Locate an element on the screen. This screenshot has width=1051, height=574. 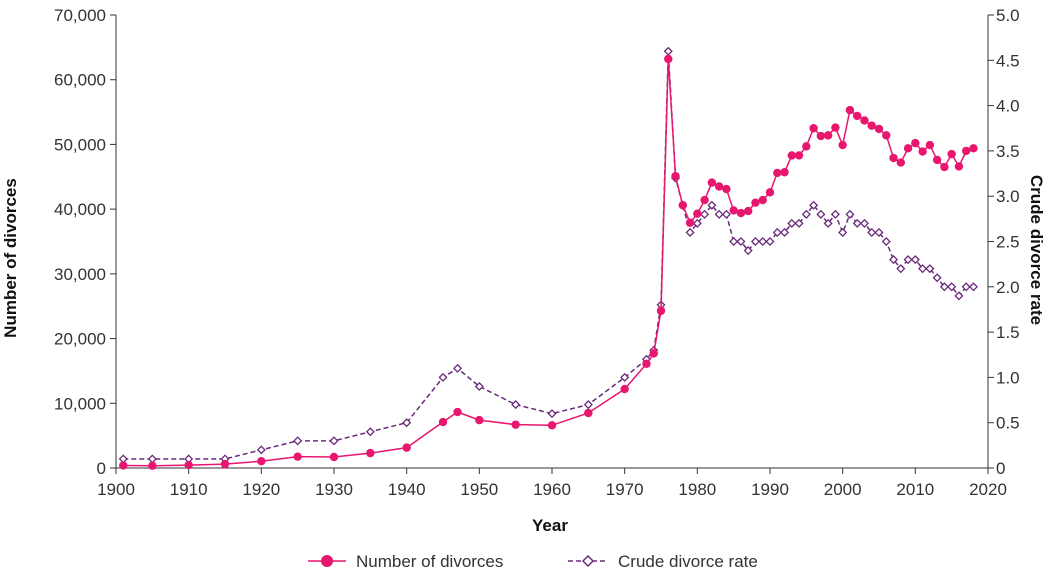
x-tick-label: 1900 is located at coordinates (116, 489).